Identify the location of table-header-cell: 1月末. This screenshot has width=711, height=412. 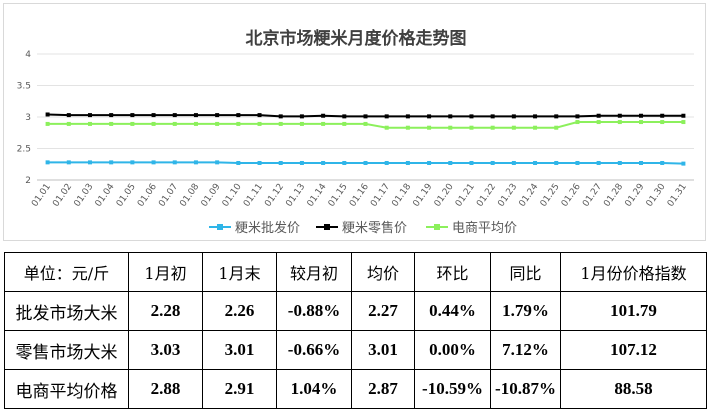
(239, 272).